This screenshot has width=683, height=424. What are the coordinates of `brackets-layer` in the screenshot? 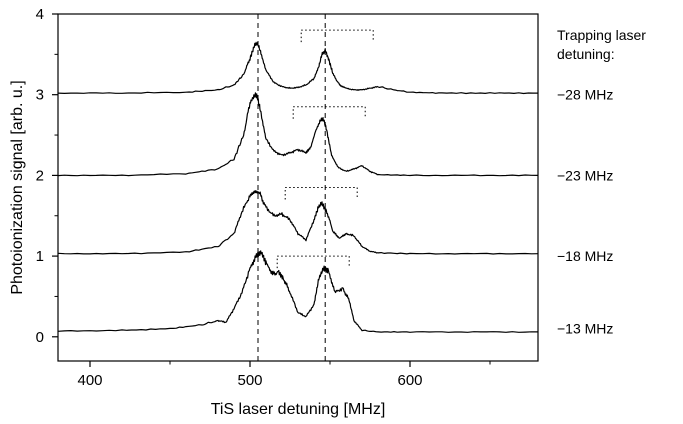 It's located at (325, 149).